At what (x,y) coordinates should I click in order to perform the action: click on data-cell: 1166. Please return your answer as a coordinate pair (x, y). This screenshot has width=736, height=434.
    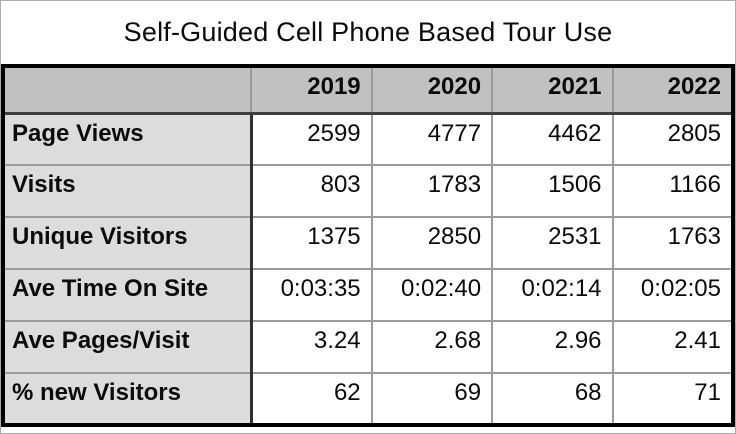
    Looking at the image, I should click on (672, 190).